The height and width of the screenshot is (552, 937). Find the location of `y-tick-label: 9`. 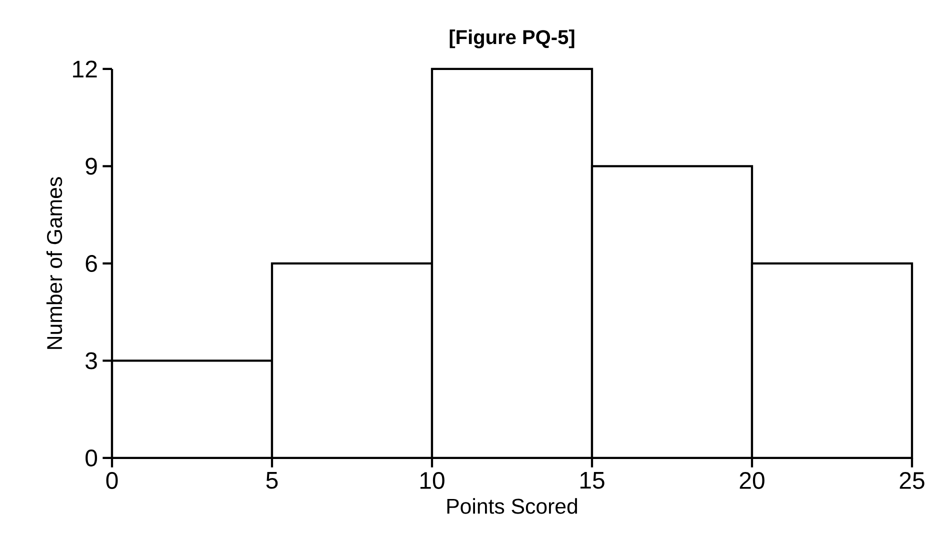

y-tick-label: 9 is located at coordinates (91, 166).